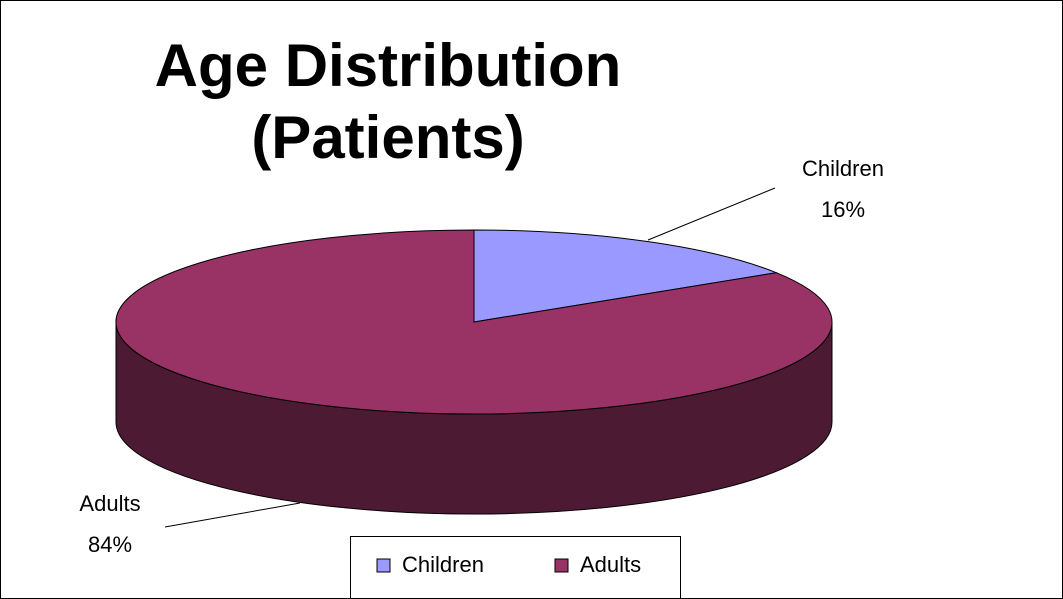 This screenshot has height=599, width=1063. I want to click on data-label-value: 84%, so click(110, 544).